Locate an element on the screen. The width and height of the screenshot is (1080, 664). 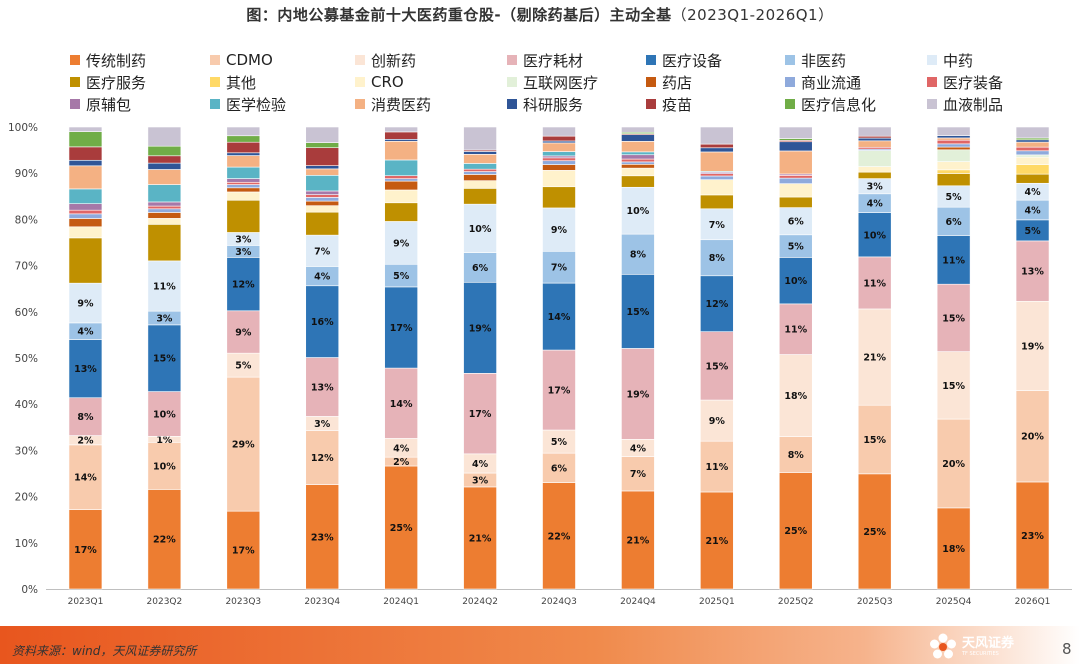
legend-item: 商业流通 is located at coordinates (823, 82).